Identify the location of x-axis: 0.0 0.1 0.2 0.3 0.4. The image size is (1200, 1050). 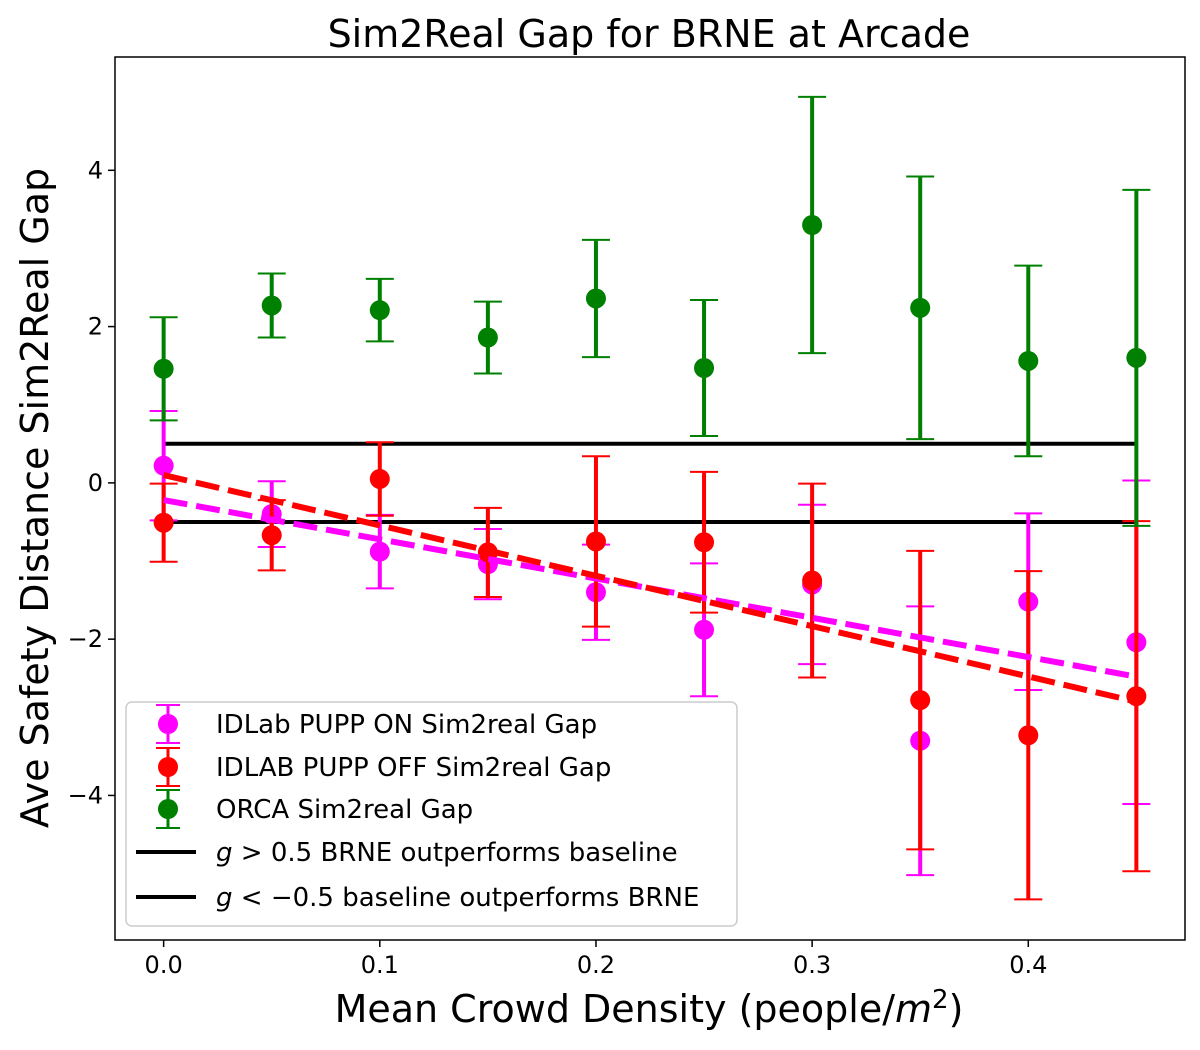
(596, 959).